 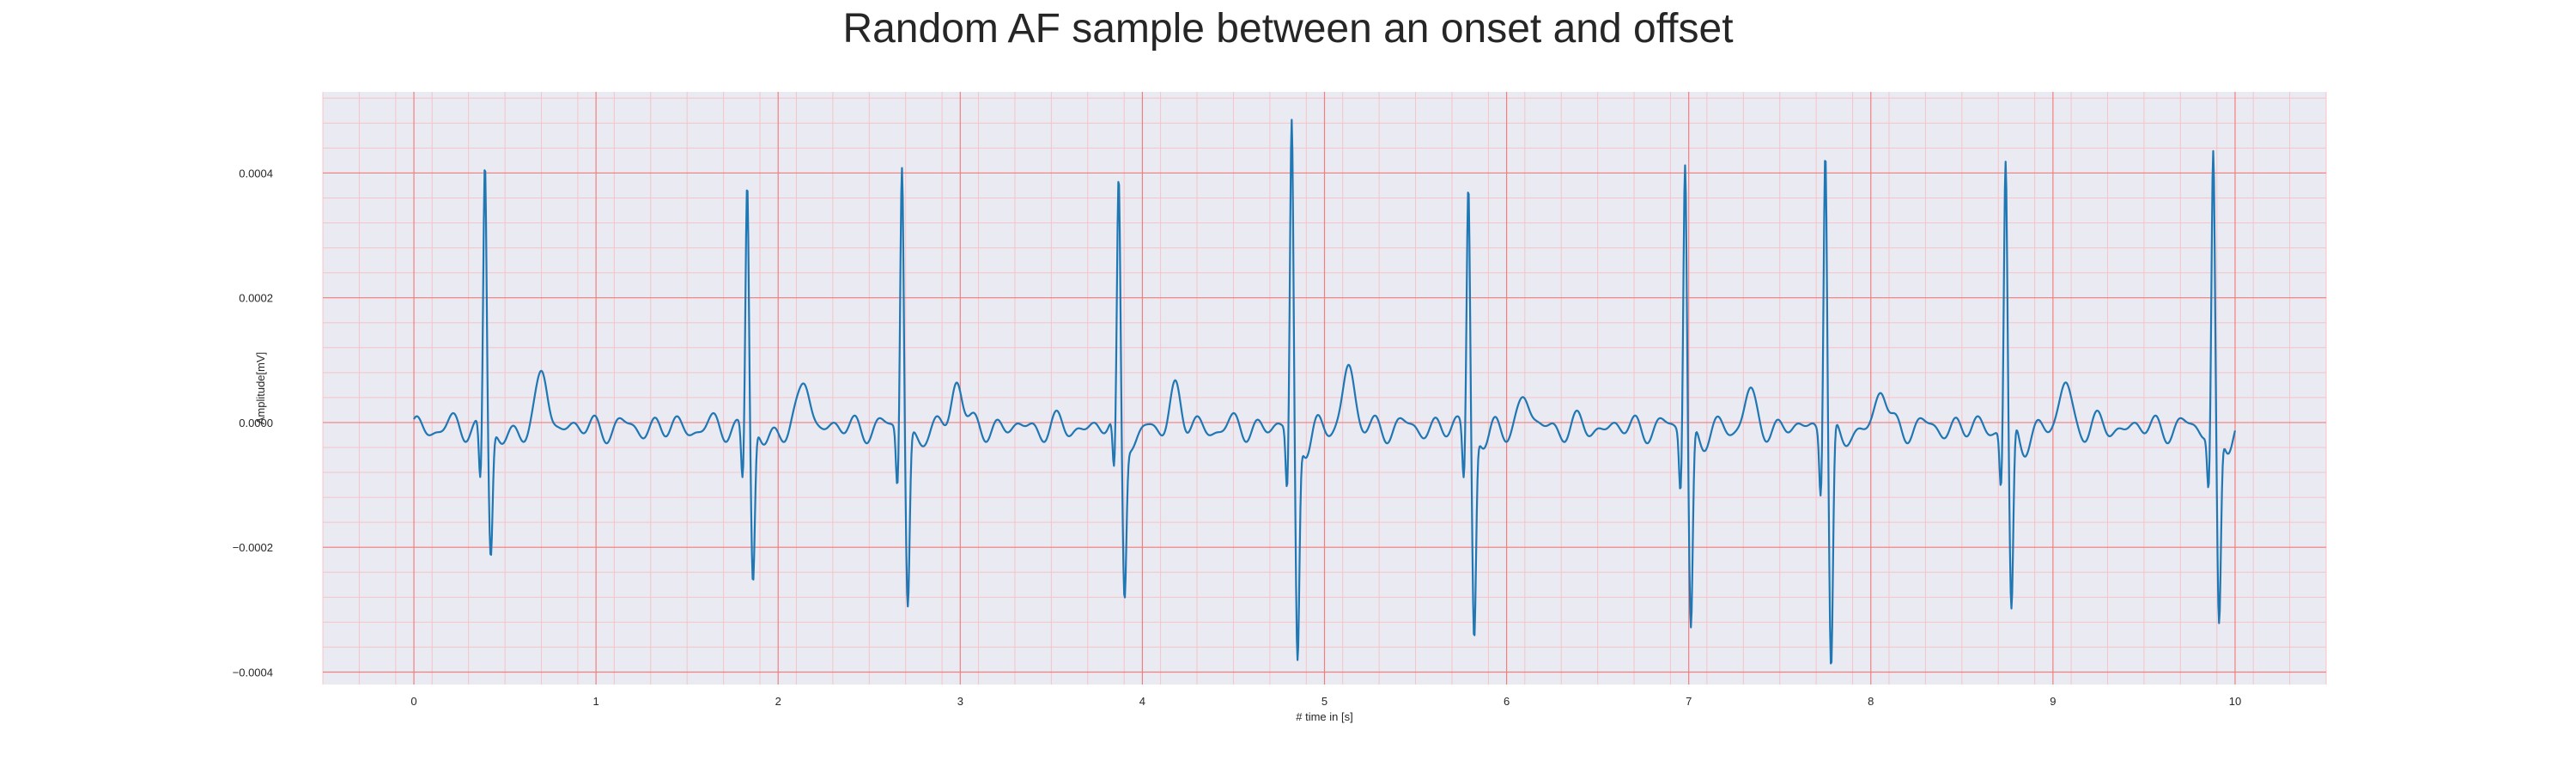 What do you see at coordinates (1507, 701) in the screenshot?
I see `x-tick-label: 6` at bounding box center [1507, 701].